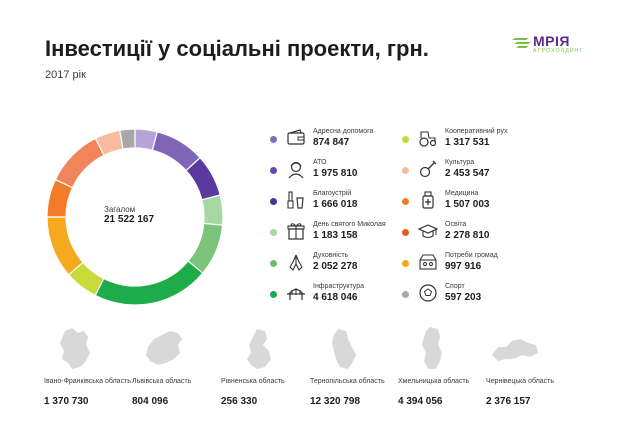 This screenshot has width=623, height=440. What do you see at coordinates (428, 262) in the screenshot?
I see `community-icon` at bounding box center [428, 262].